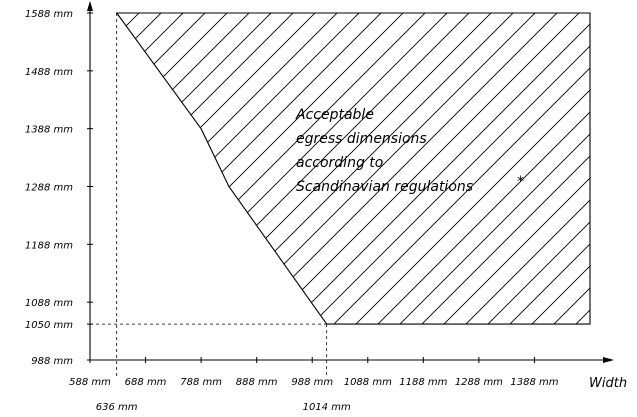 The image size is (637, 417). I want to click on x-tick-label: 1088 mm, so click(368, 382).